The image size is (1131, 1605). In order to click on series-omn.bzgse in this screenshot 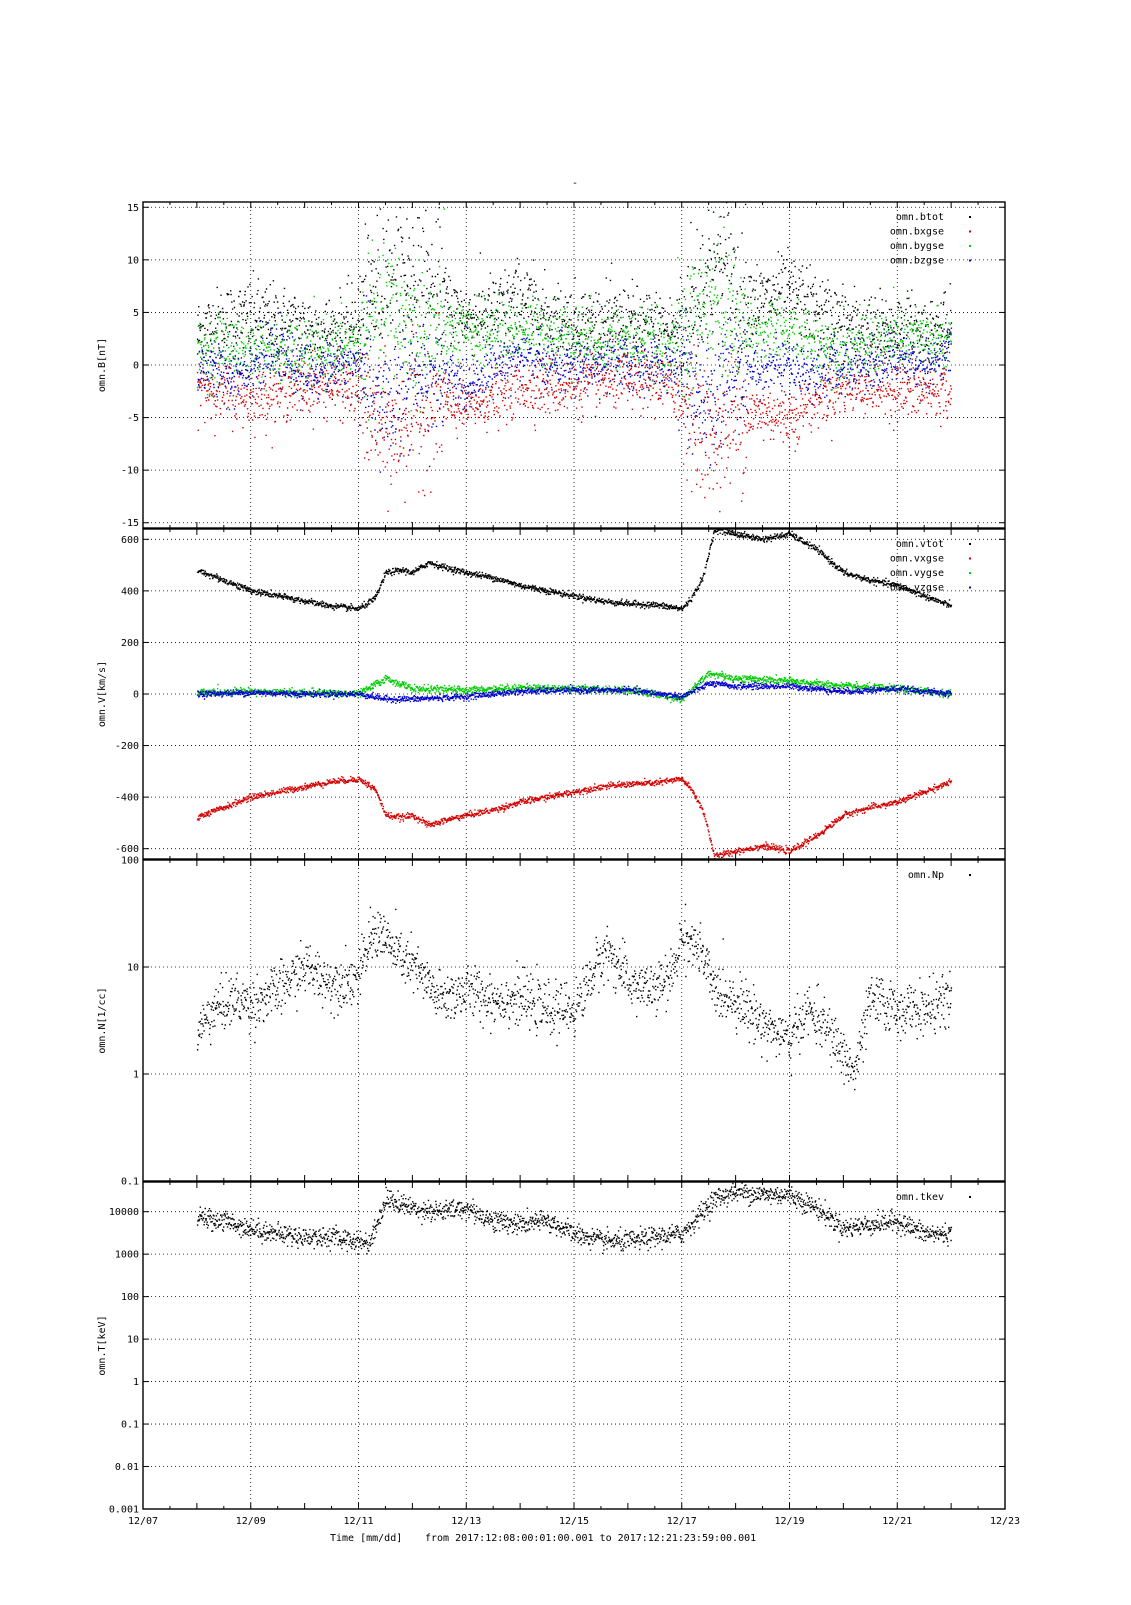, I will do `click(574, 384)`.